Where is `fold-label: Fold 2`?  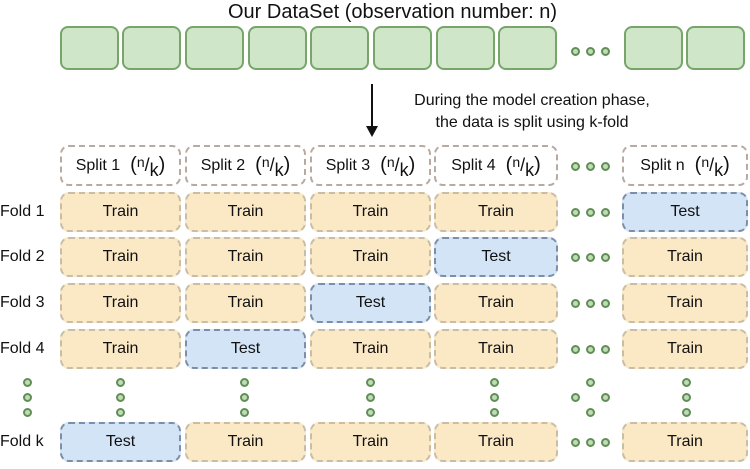
fold-label: Fold 2 is located at coordinates (22, 256).